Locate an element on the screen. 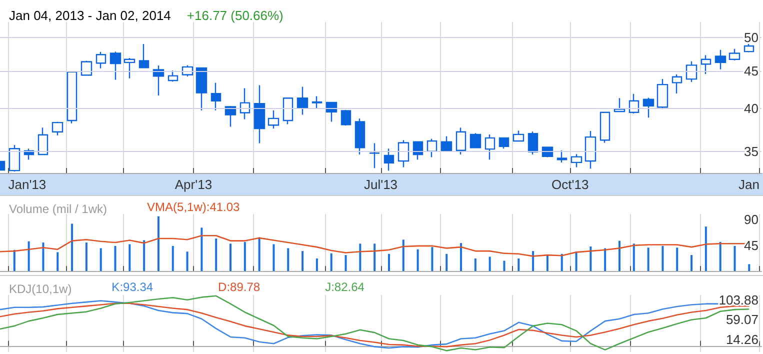 The image size is (763, 354). x-tick-label: Apr'13 is located at coordinates (193, 184).